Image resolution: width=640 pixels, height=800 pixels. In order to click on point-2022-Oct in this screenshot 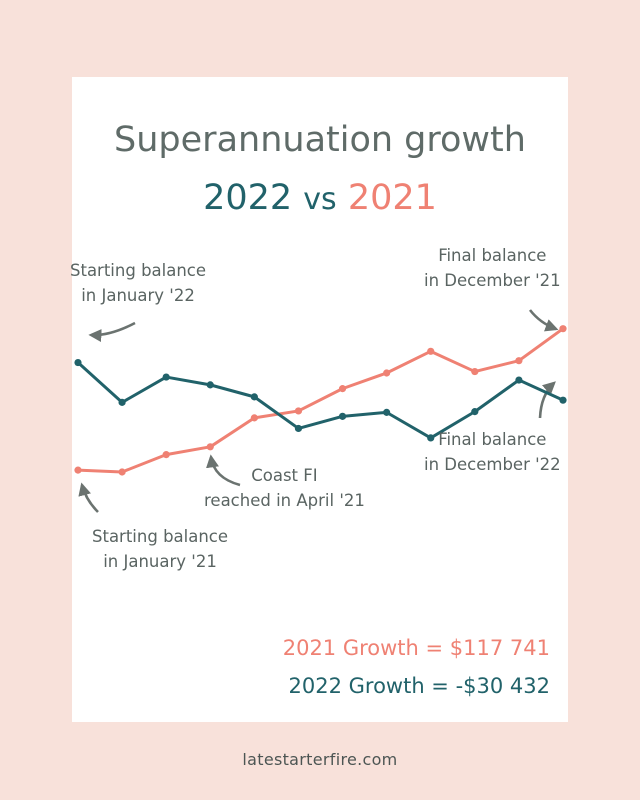, I will do `click(475, 412)`.